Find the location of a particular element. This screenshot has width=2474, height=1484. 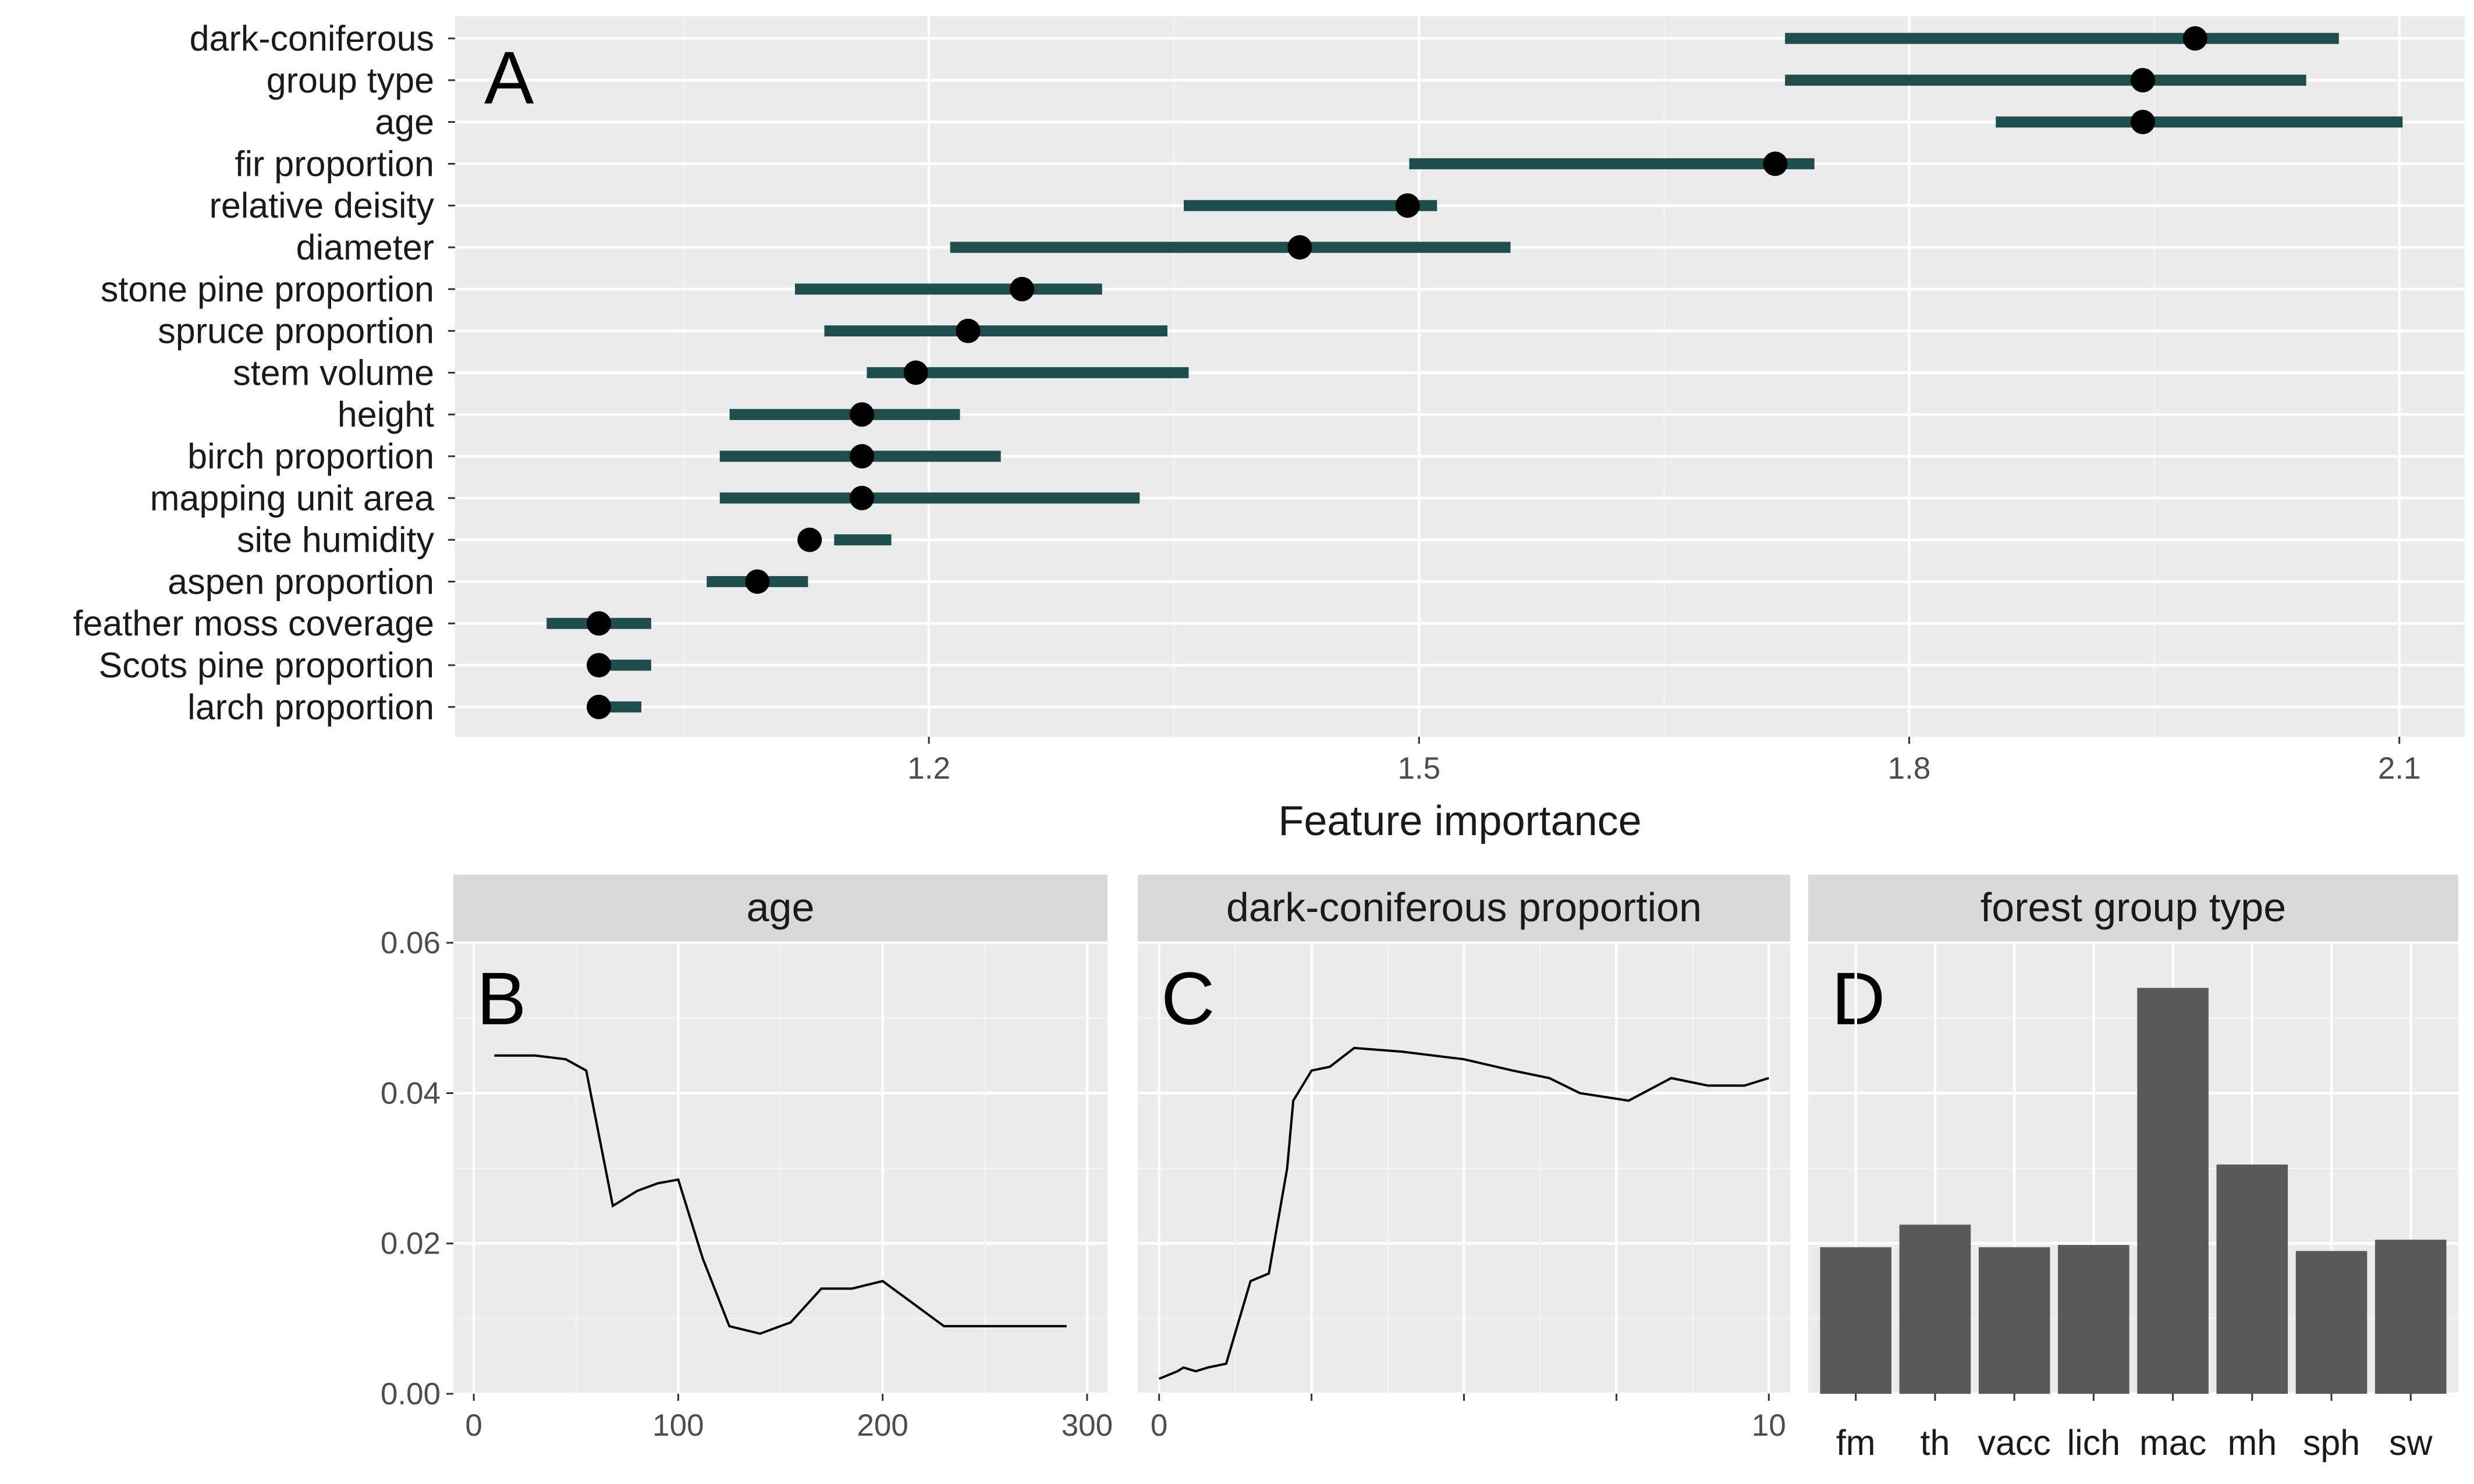

category-label: relative deisity is located at coordinates (322, 205).